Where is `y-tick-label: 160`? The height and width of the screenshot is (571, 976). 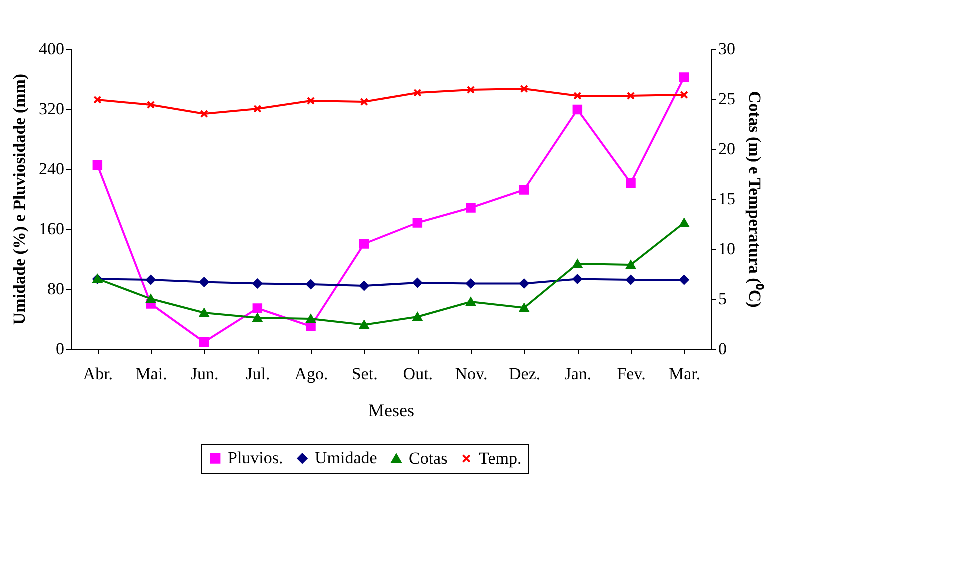 y-tick-label: 160 is located at coordinates (51, 229).